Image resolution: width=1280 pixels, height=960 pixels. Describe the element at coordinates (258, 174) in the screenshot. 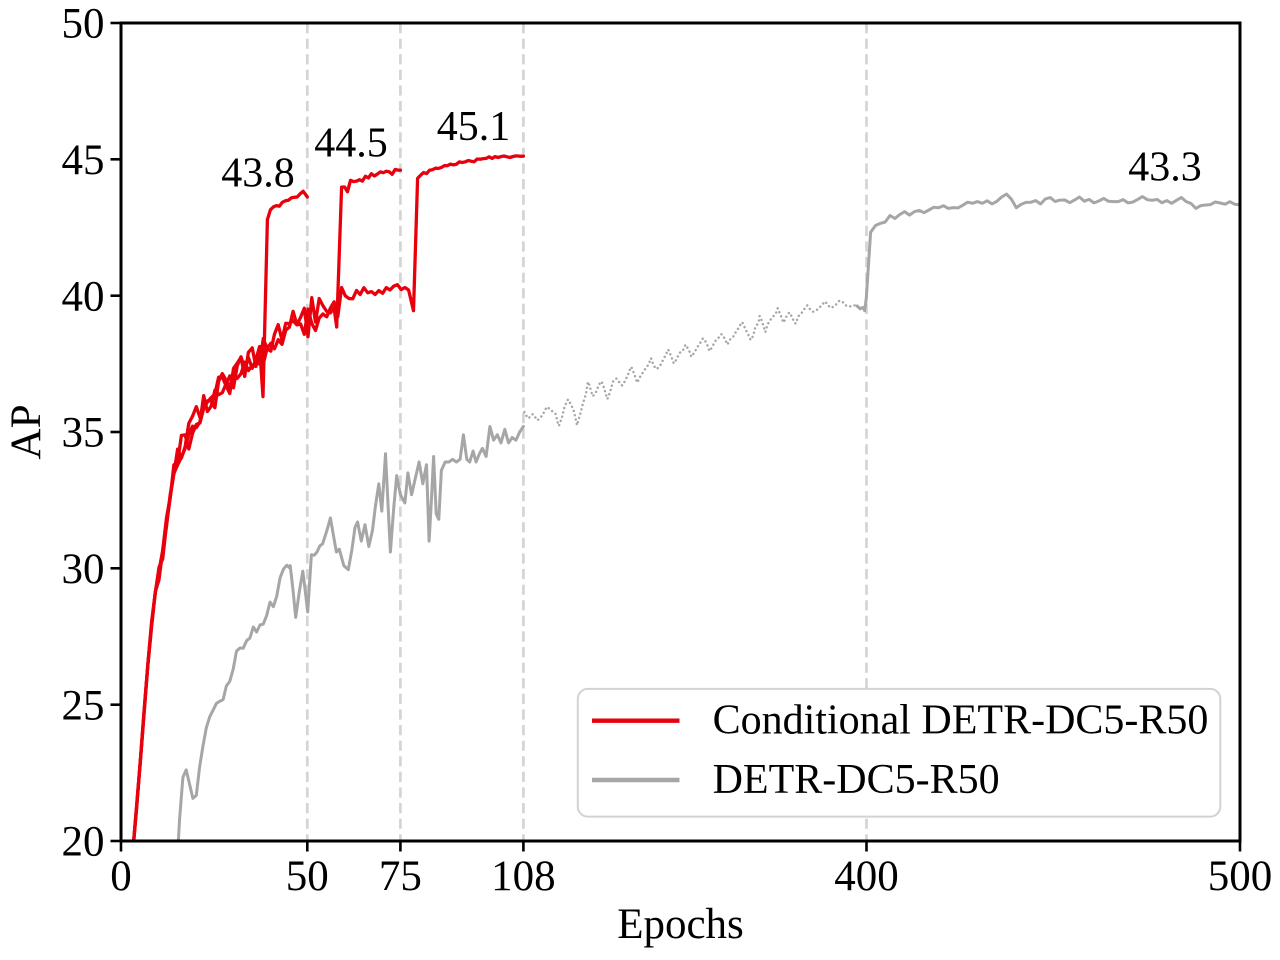

I see `svg-text: 43.8` at that location.